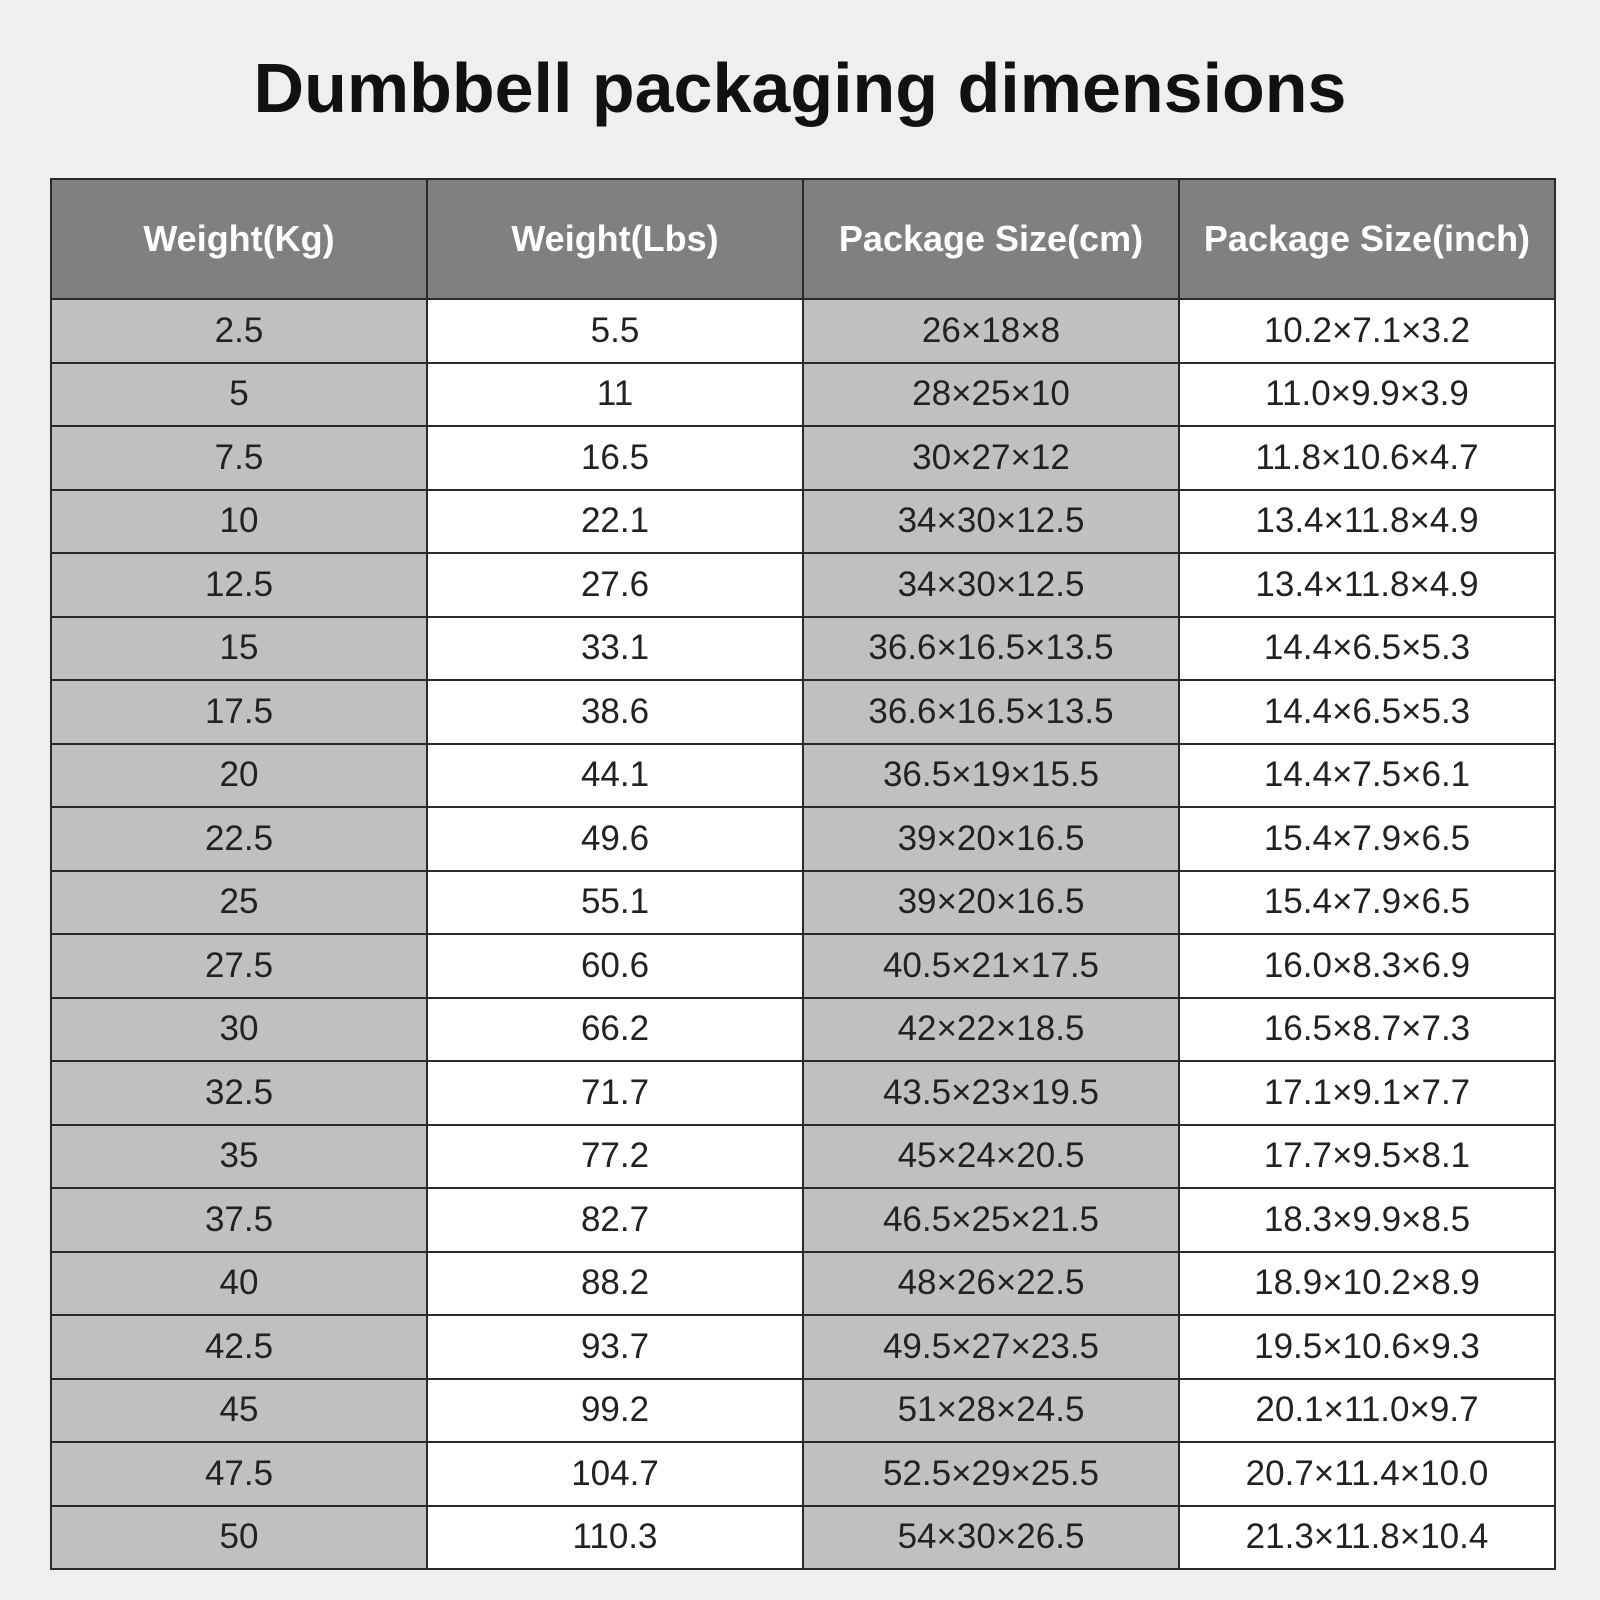 This screenshot has height=1600, width=1600. Describe the element at coordinates (1367, 1537) in the screenshot. I see `table-cell: 21.3×11.8×10.4` at that location.